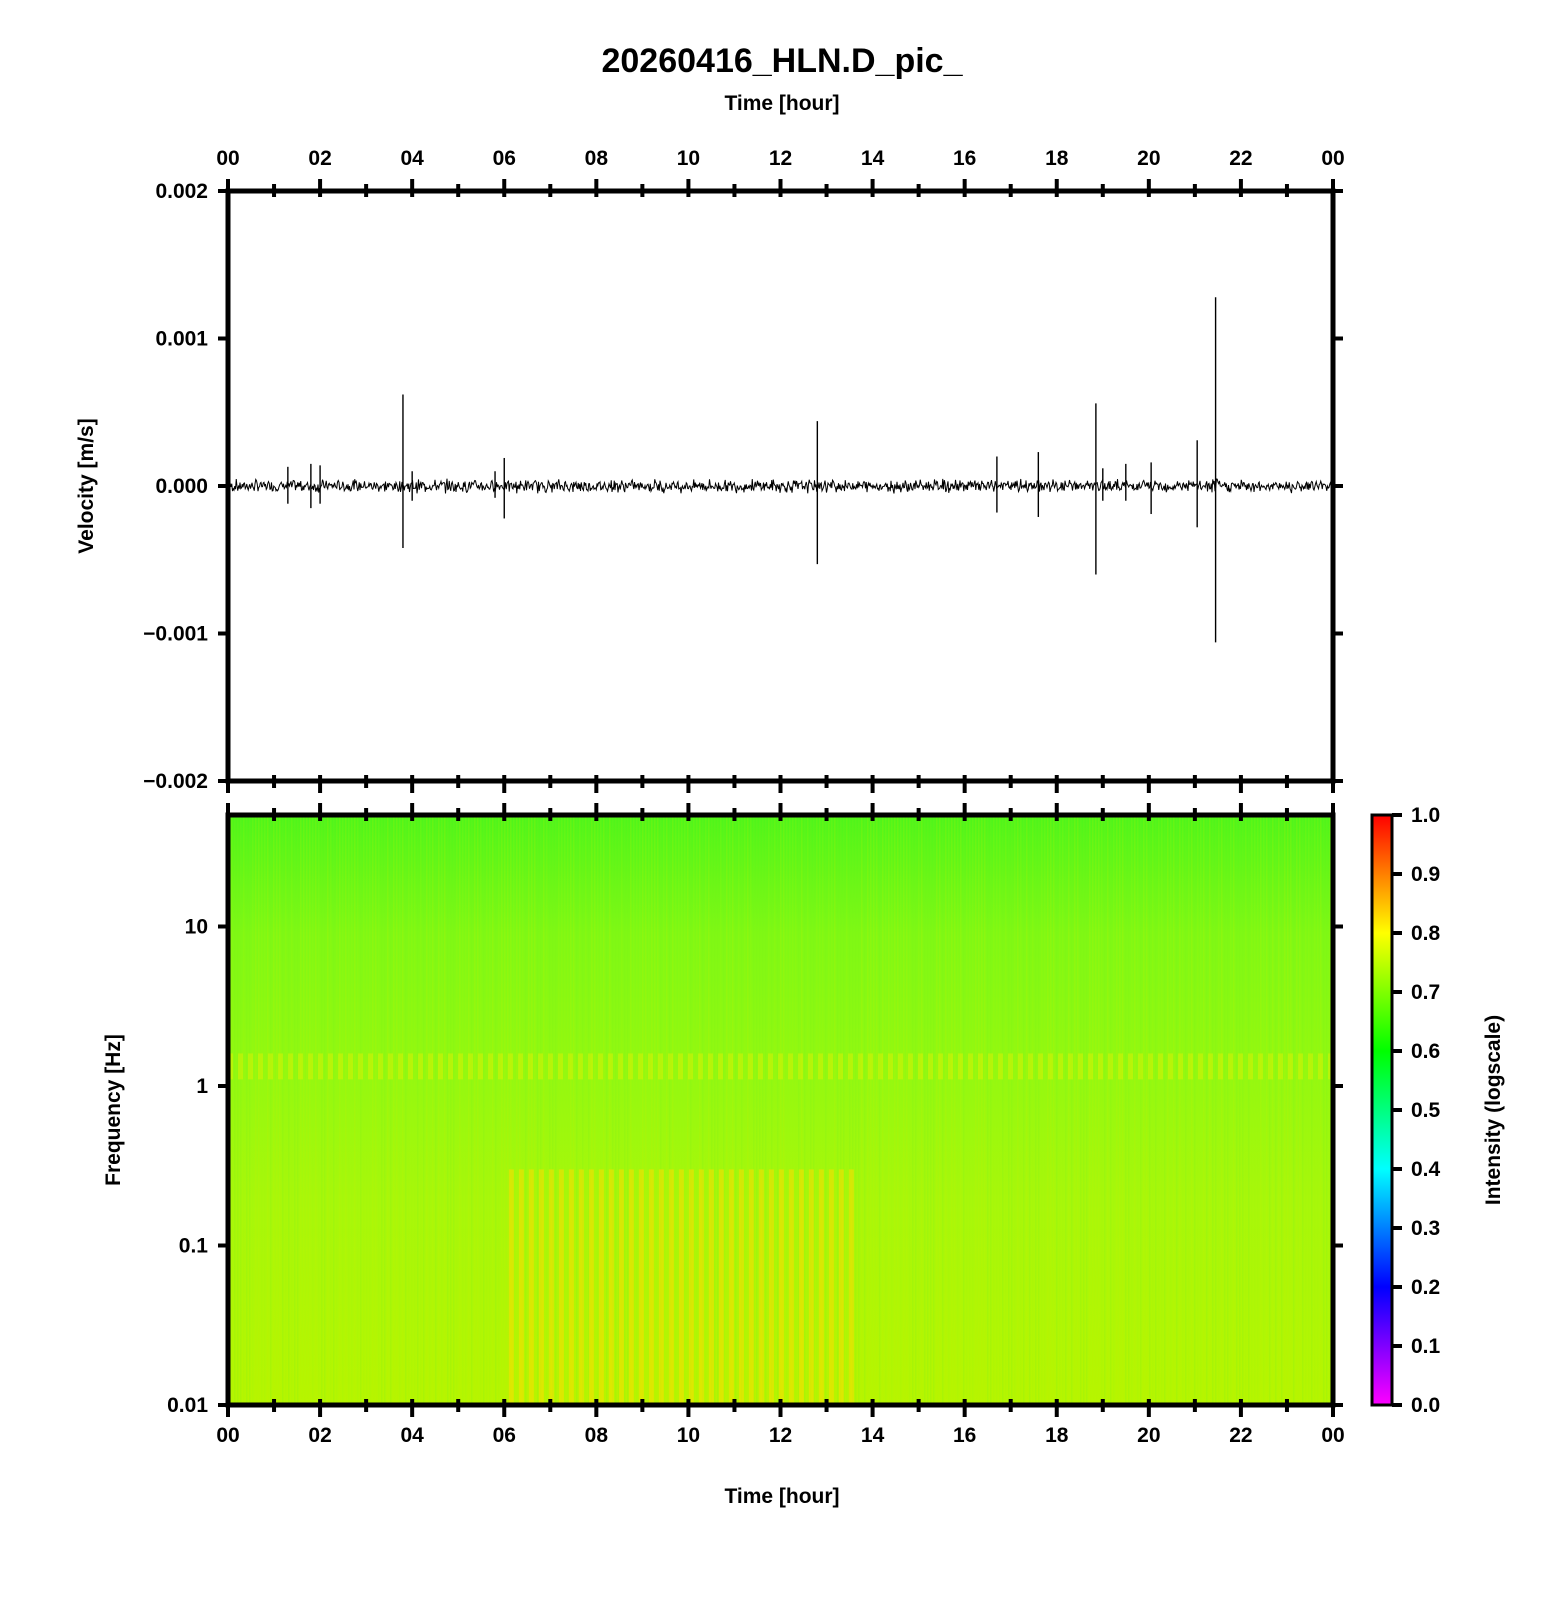  Describe the element at coordinates (86, 485) in the screenshot. I see `velocity-y-axis-label: Velocity [m/s]` at that location.